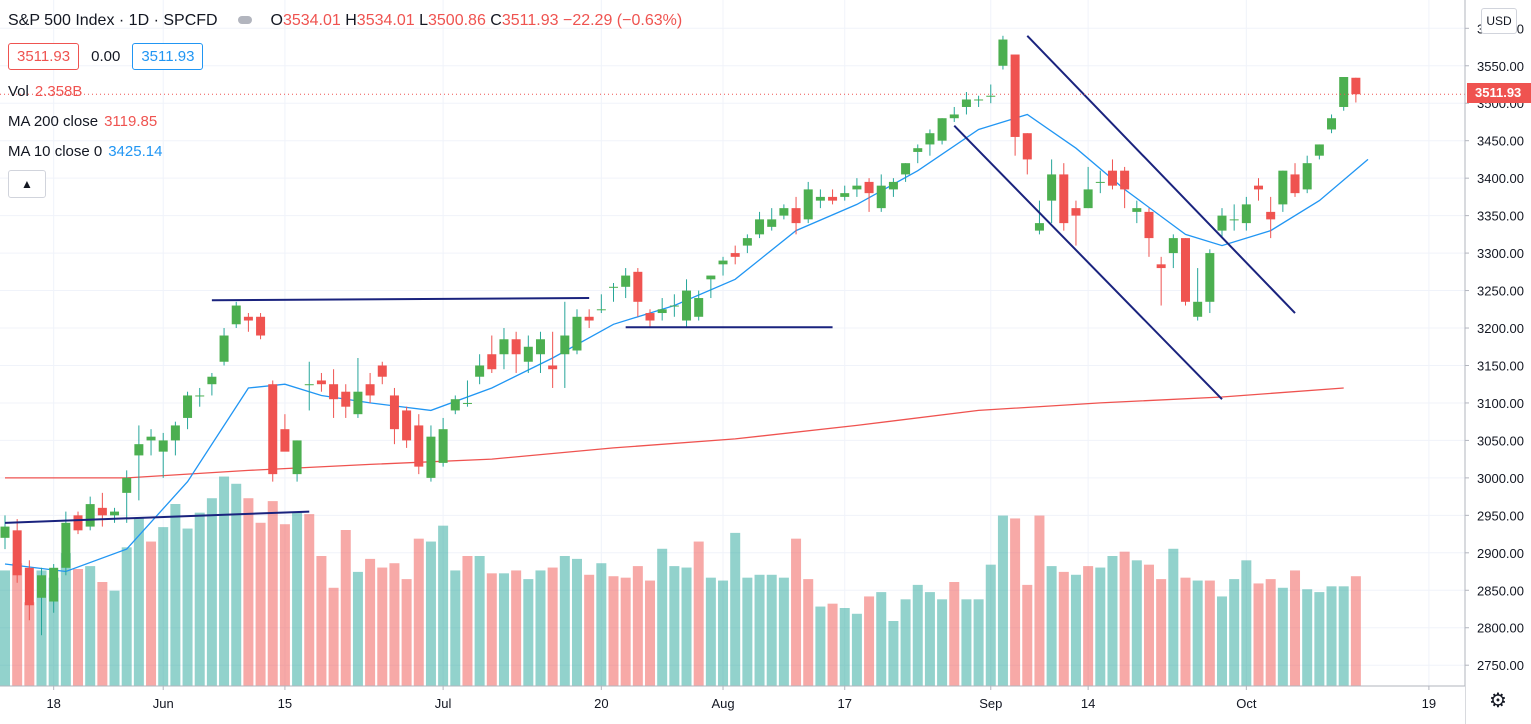 The image size is (1531, 724). What do you see at coordinates (1500, 665) in the screenshot?
I see `y-tick-label: 2750.00` at bounding box center [1500, 665].